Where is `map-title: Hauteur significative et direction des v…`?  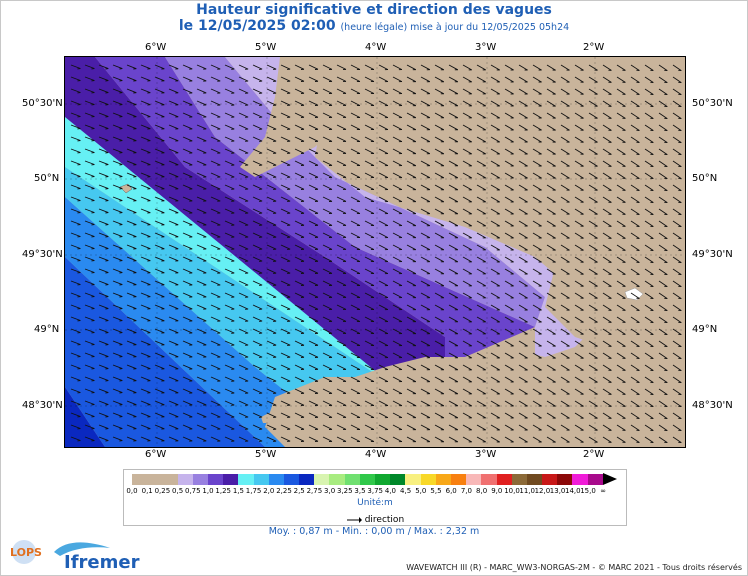 map-title: Hauteur significative et direction des v… is located at coordinates (374, 10).